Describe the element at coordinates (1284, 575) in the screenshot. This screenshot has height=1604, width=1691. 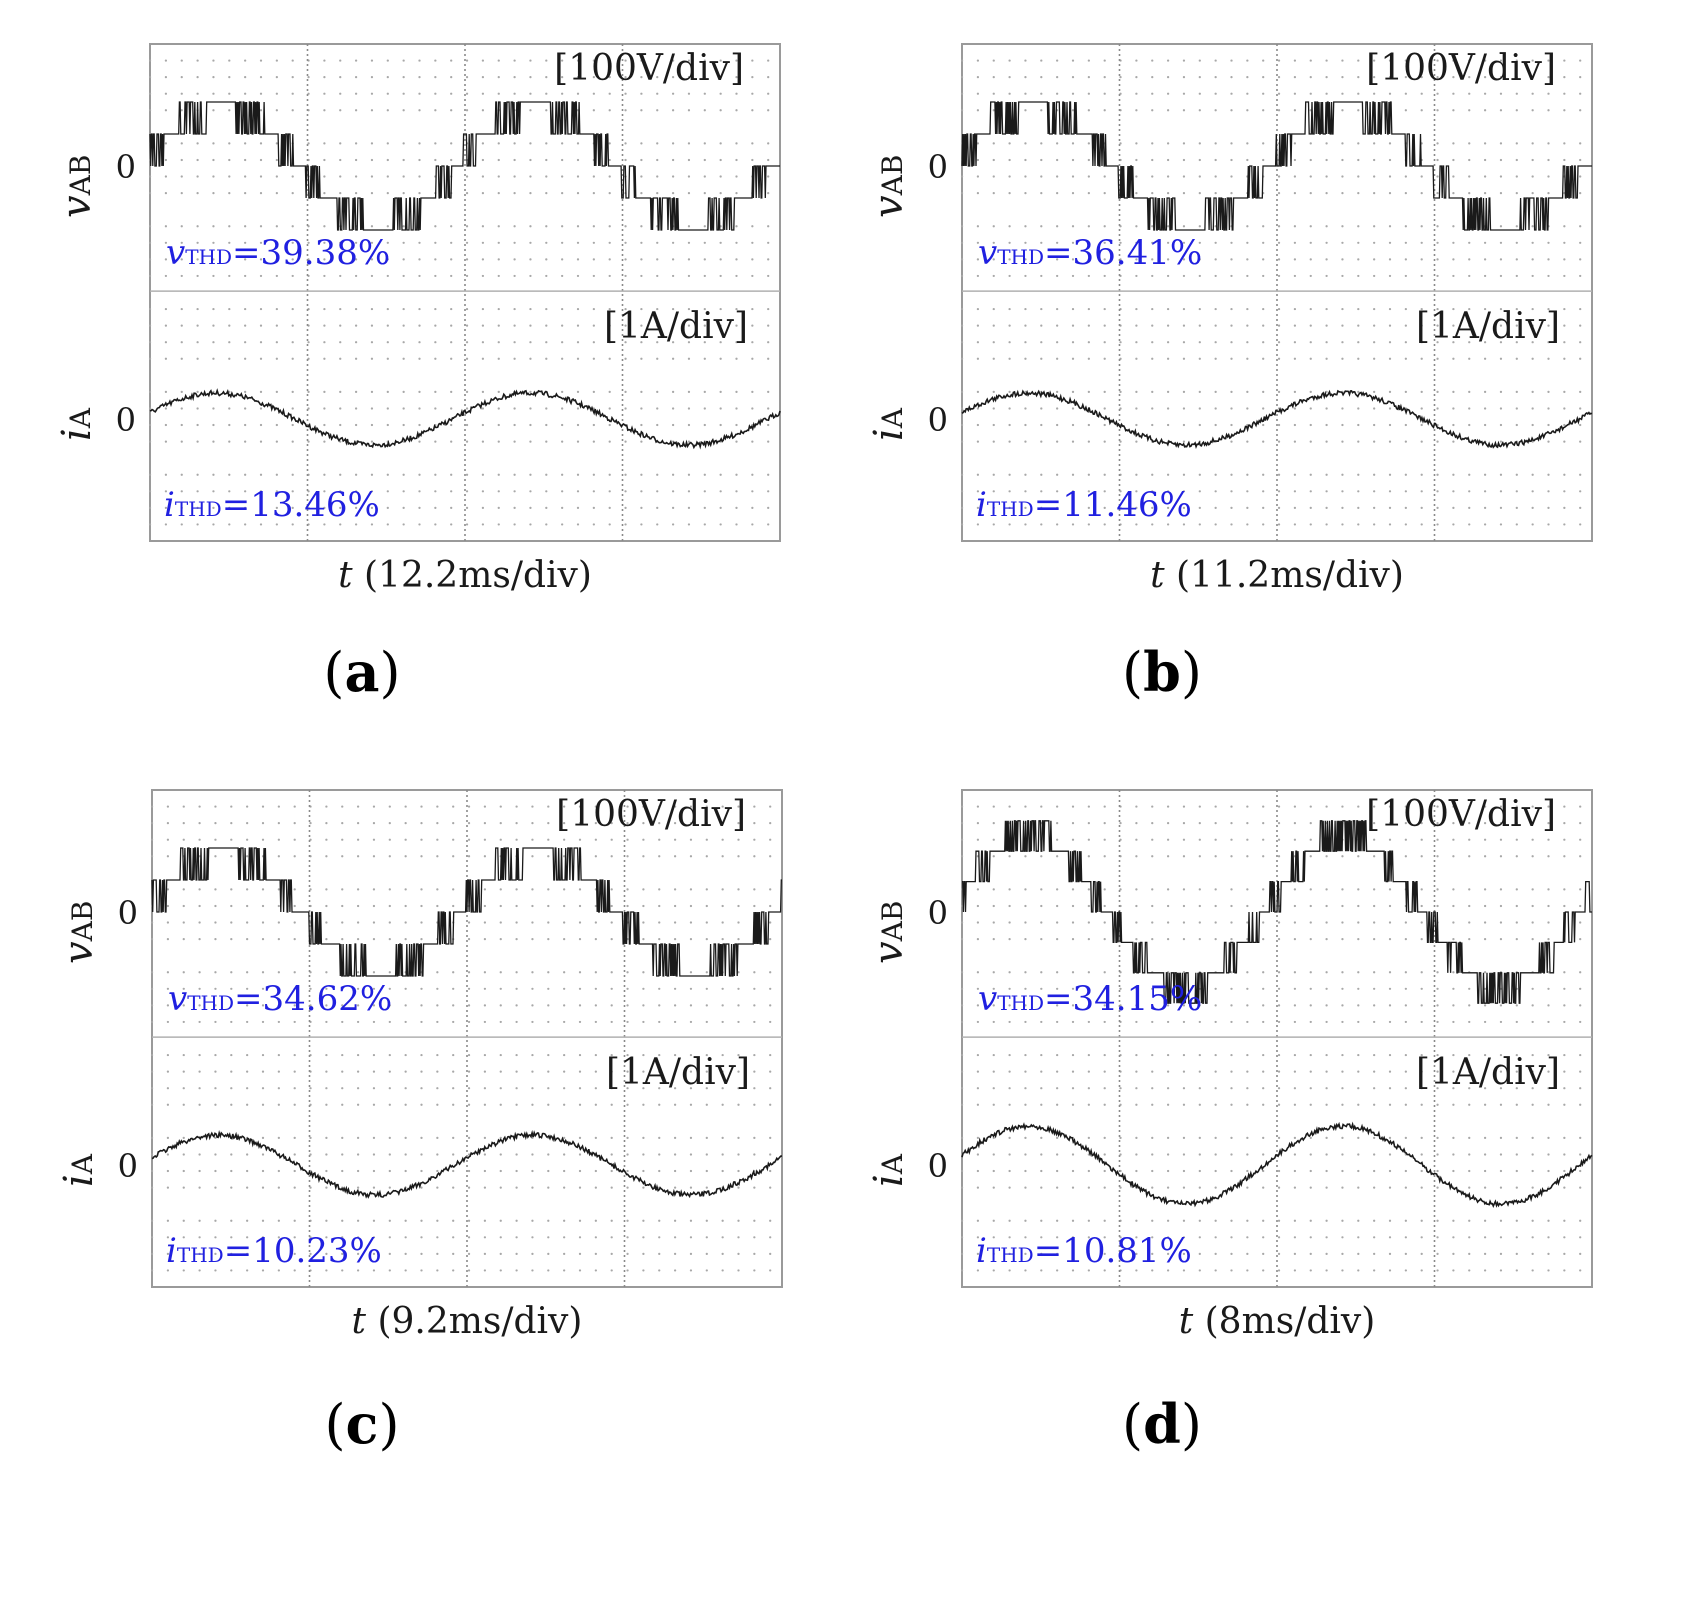
I see `x-axis-scale: (11.2ms/div)` at that location.